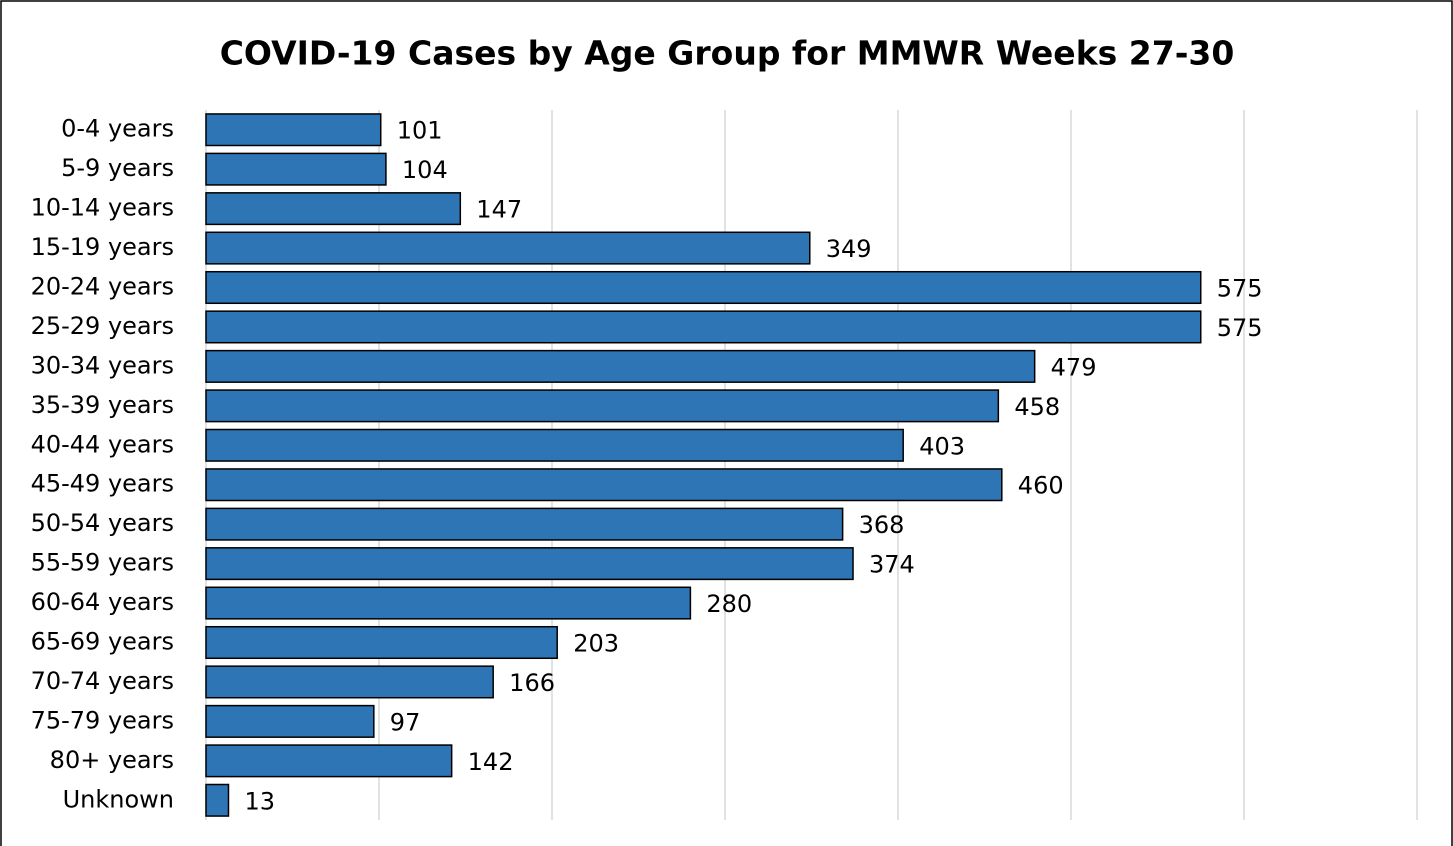  I want to click on y-tick-label: 0-4 years, so click(117, 129).